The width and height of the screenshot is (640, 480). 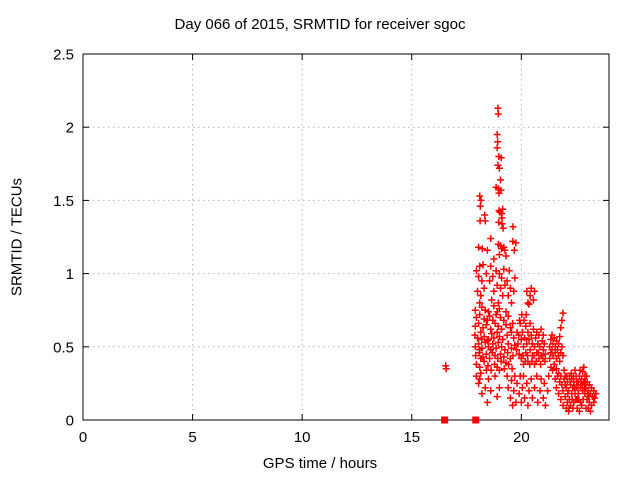 What do you see at coordinates (63, 347) in the screenshot?
I see `y-tick-label: 0.5` at bounding box center [63, 347].